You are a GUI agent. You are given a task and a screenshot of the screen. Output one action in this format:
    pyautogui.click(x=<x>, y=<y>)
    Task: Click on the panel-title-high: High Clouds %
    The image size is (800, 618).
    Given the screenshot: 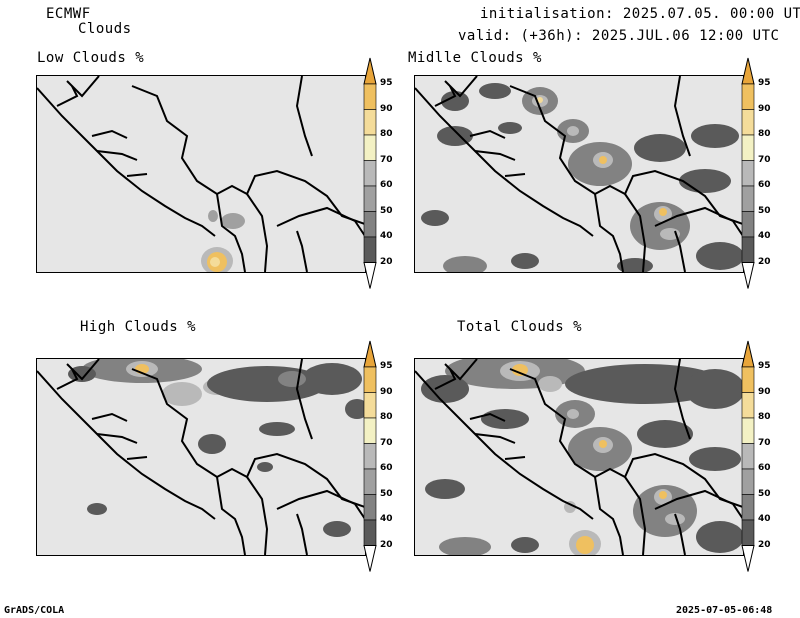 What is the action you would take?
    pyautogui.click(x=138, y=327)
    